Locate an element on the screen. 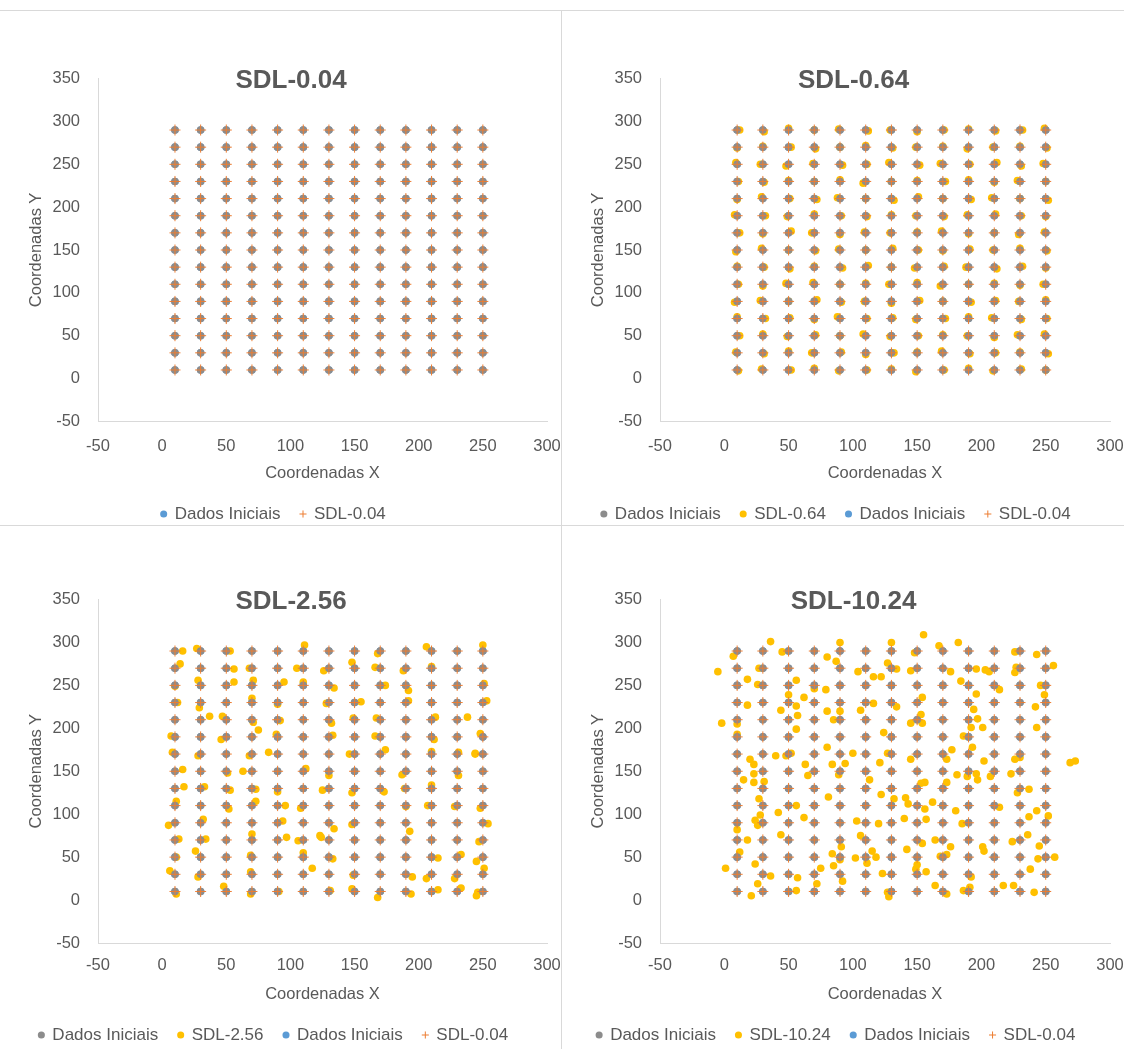 This screenshot has width=1124, height=1049. legend-label: SDL-10.24 is located at coordinates (790, 1034).